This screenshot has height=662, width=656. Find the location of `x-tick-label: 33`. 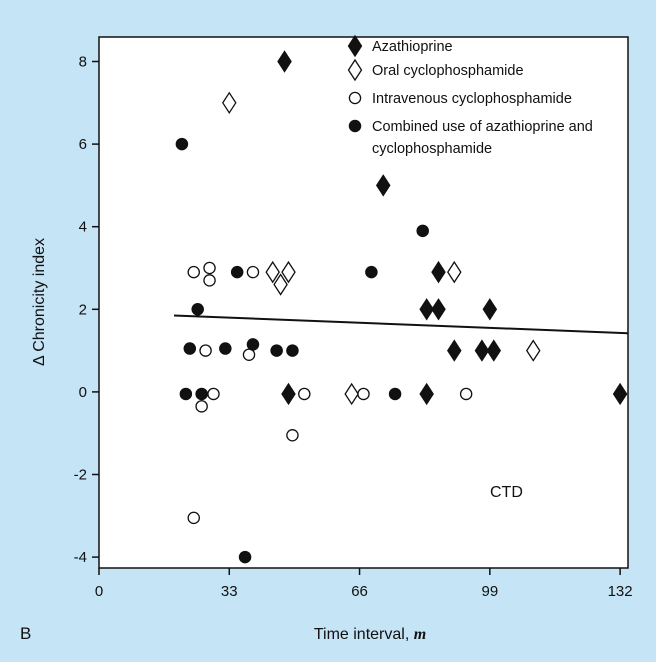

x-tick-label: 33 is located at coordinates (229, 591).